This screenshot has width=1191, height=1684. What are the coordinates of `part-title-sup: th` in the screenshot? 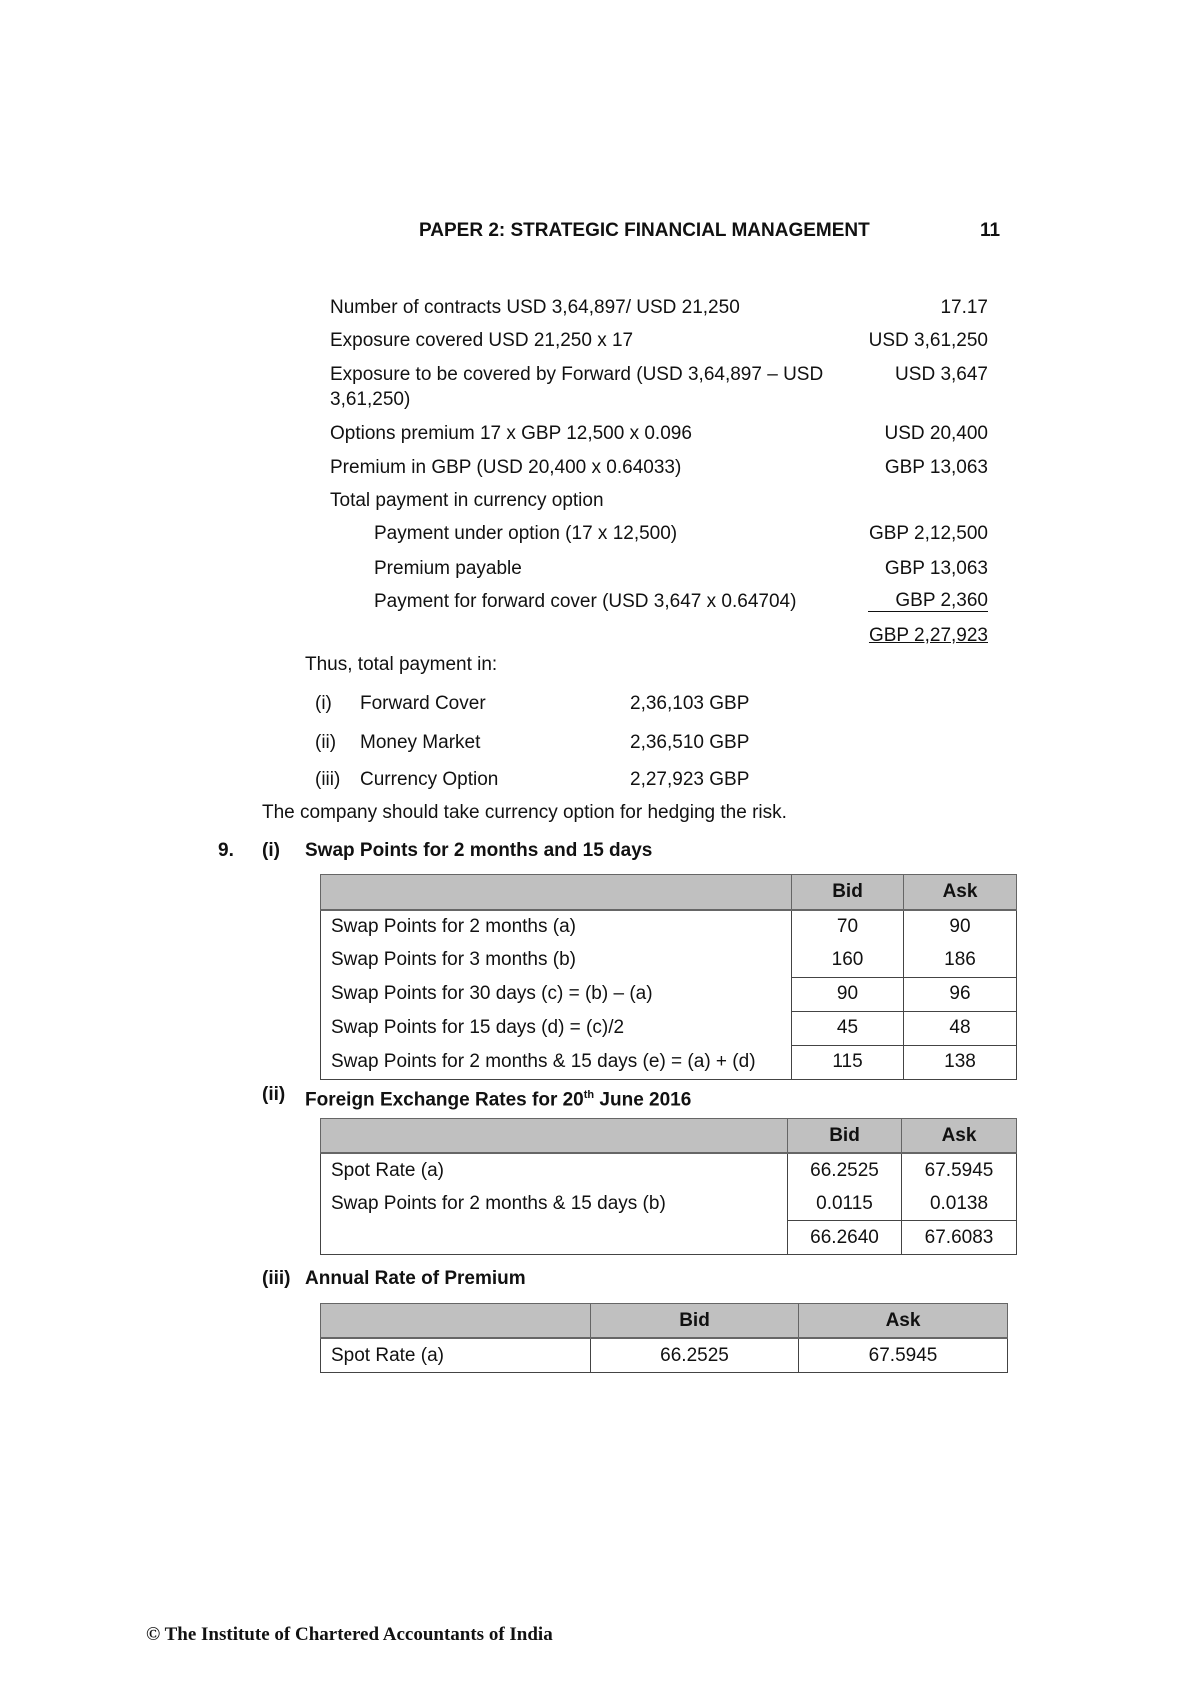 It's located at (589, 1095).